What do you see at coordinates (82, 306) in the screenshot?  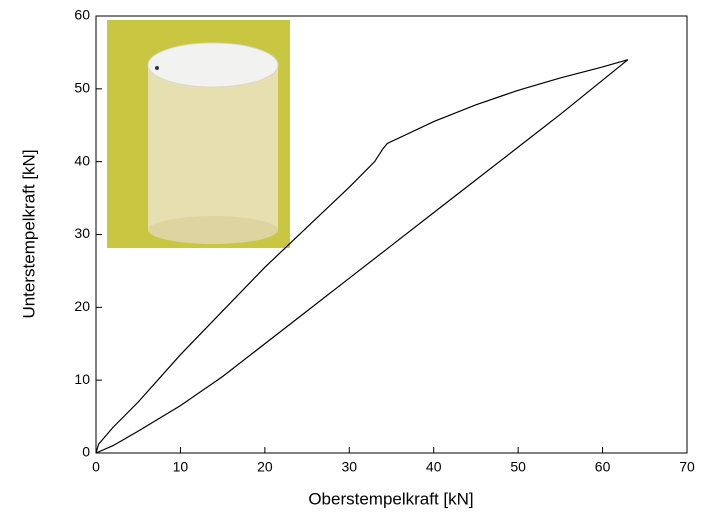 I see `y-tick-label: 20` at bounding box center [82, 306].